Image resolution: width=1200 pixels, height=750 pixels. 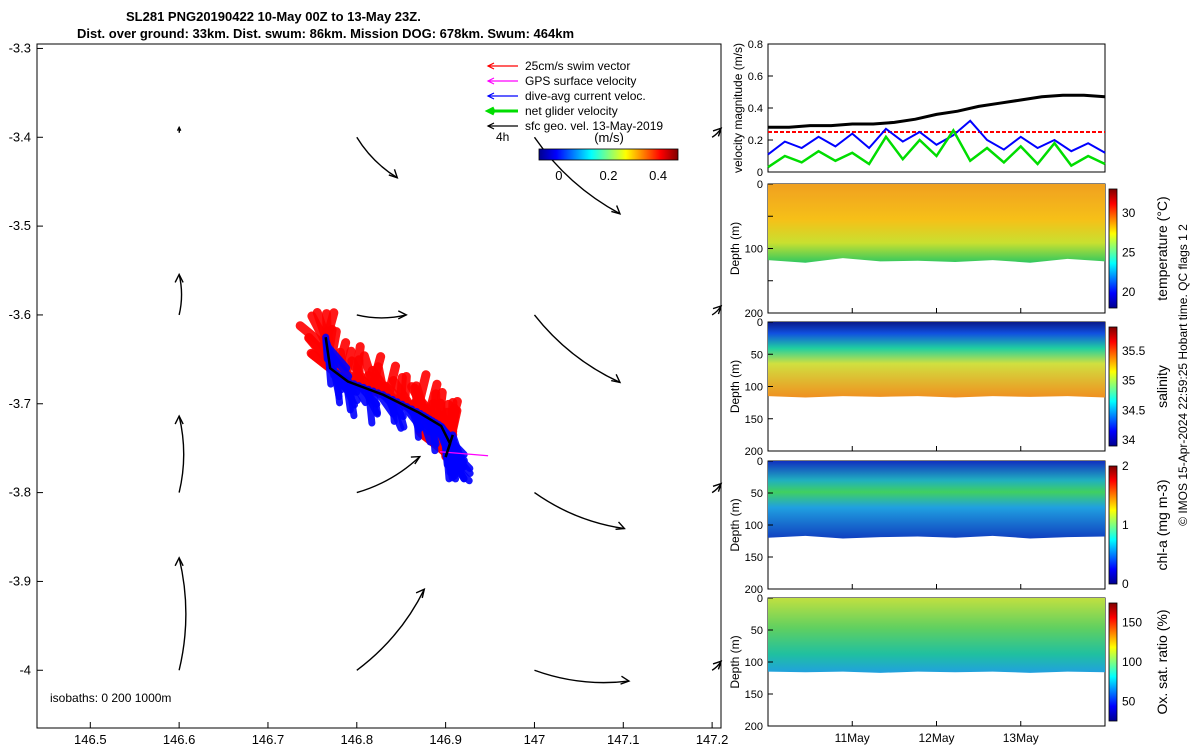 I want to click on profile-colorbar-tick-label: 20, so click(x=1129, y=292).